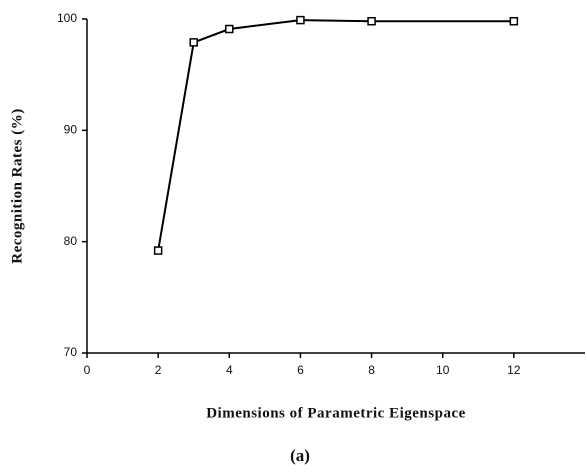 Image resolution: width=587 pixels, height=473 pixels. Describe the element at coordinates (300, 455) in the screenshot. I see `caption: (a)` at that location.